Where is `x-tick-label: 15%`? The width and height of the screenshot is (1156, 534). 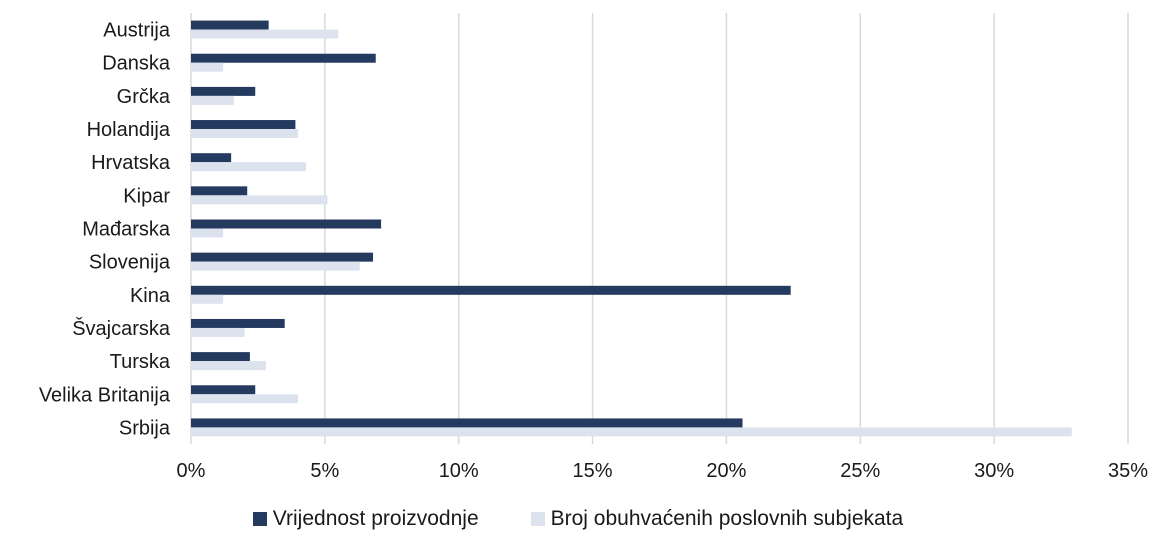 x-tick-label: 15% is located at coordinates (593, 471).